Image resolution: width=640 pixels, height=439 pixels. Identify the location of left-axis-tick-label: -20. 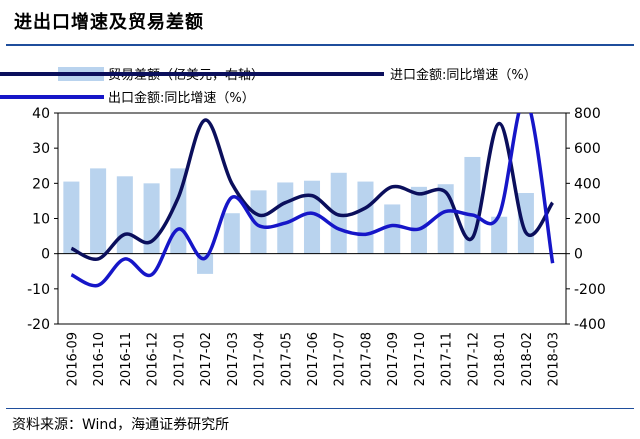
(38, 325).